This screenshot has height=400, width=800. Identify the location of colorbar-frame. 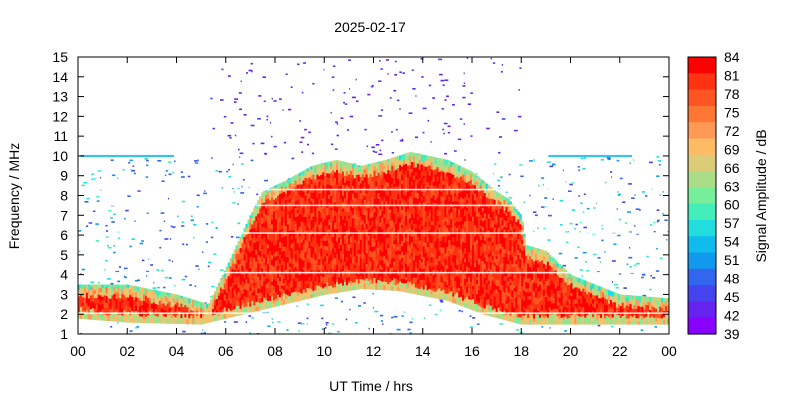
(702, 195).